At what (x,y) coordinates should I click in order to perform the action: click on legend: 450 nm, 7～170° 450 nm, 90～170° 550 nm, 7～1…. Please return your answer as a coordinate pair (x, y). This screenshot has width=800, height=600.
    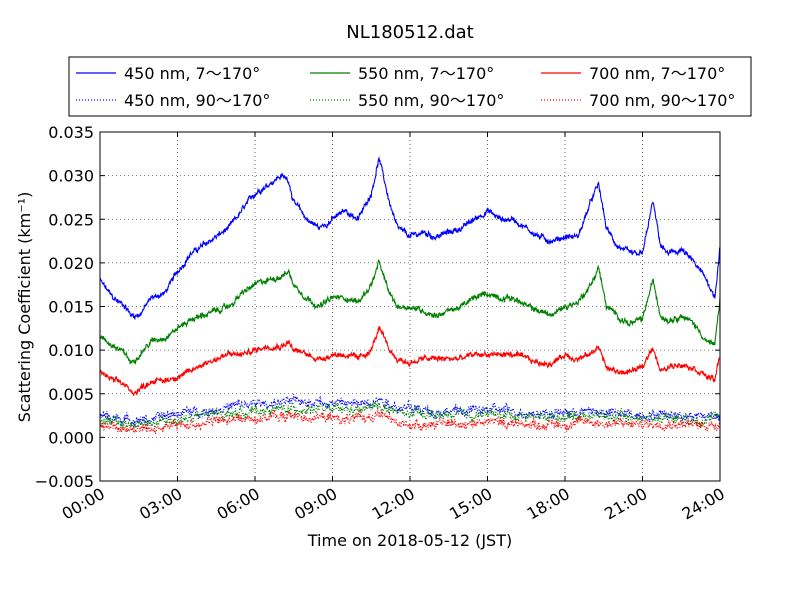
    Looking at the image, I should click on (410, 86).